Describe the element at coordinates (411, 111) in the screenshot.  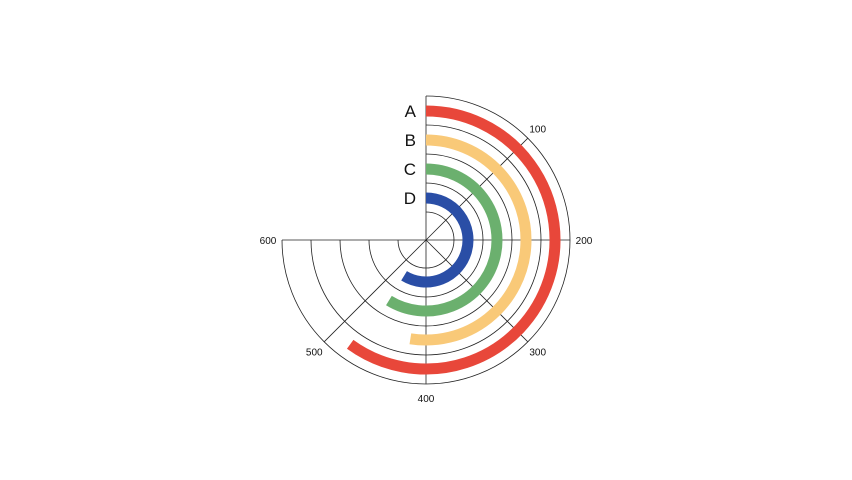
I see `category-label-A: A` at that location.